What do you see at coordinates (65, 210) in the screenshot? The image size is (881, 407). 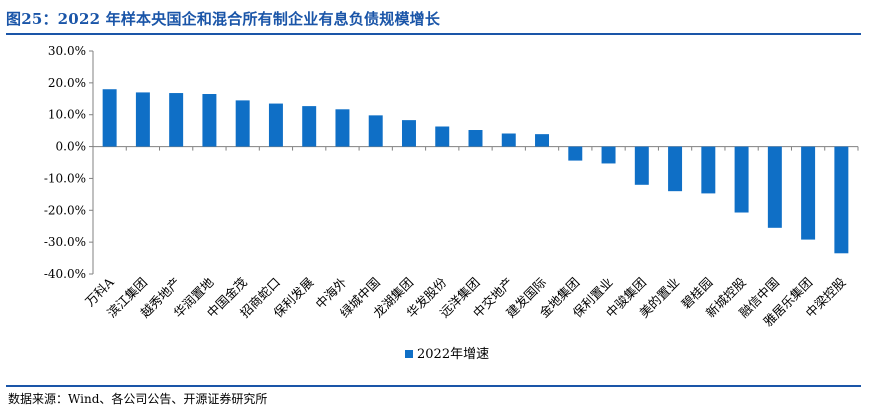 I see `y-tick-label: -20.0%` at bounding box center [65, 210].